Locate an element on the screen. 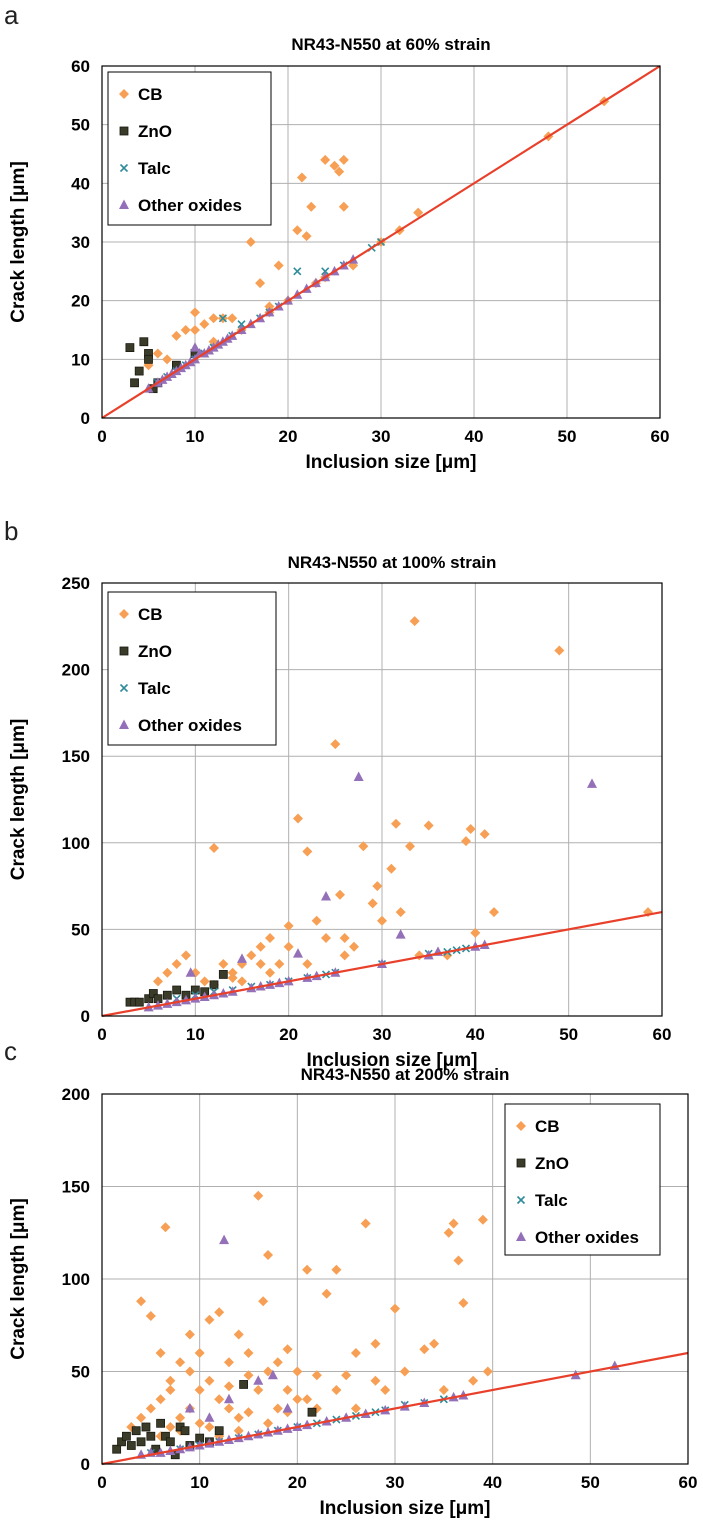 The width and height of the screenshot is (703, 1540). chart-title: NR43-N550 at 60% strain is located at coordinates (390, 44).